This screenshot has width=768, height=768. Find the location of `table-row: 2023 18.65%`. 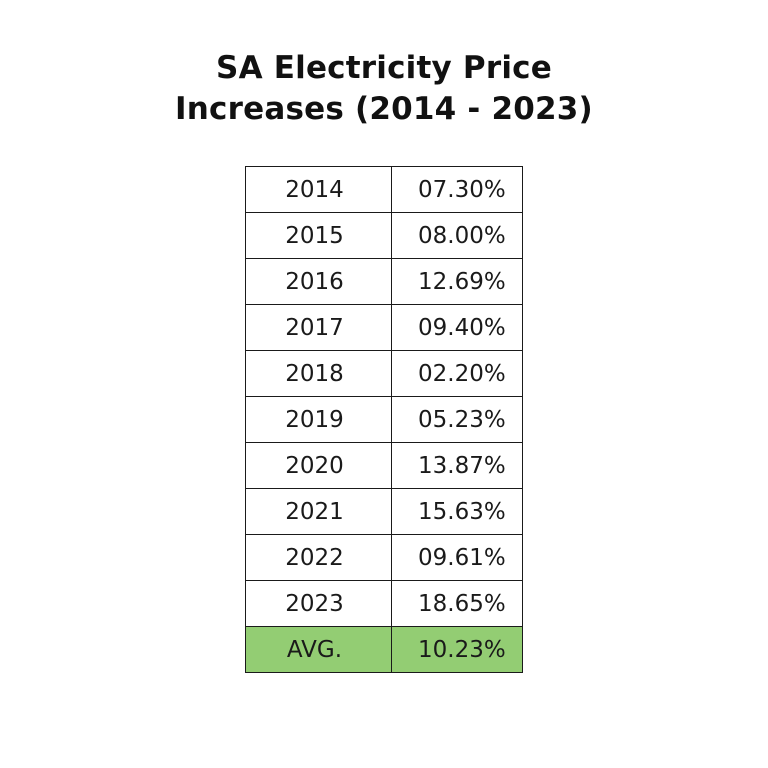

table-row: 2023 18.65% is located at coordinates (384, 603).